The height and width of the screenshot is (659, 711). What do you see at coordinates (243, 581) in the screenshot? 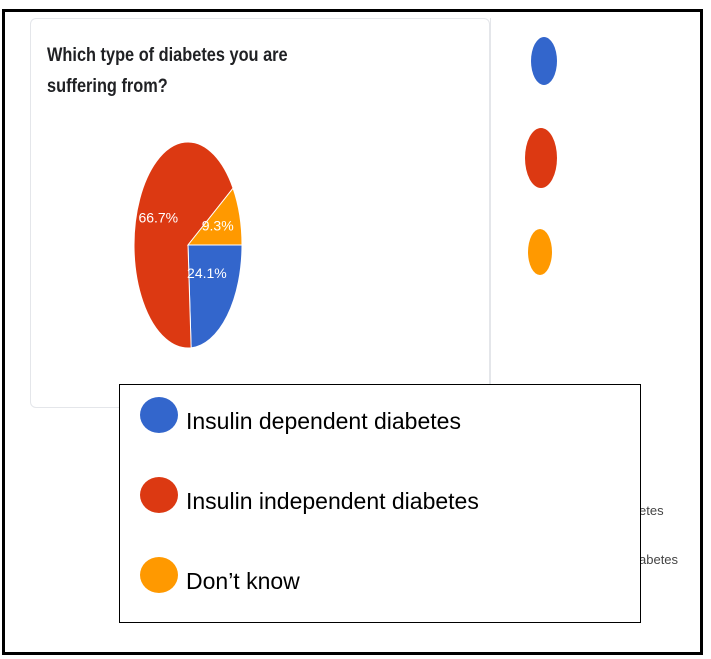
I see `legend-label: Don’t know` at bounding box center [243, 581].